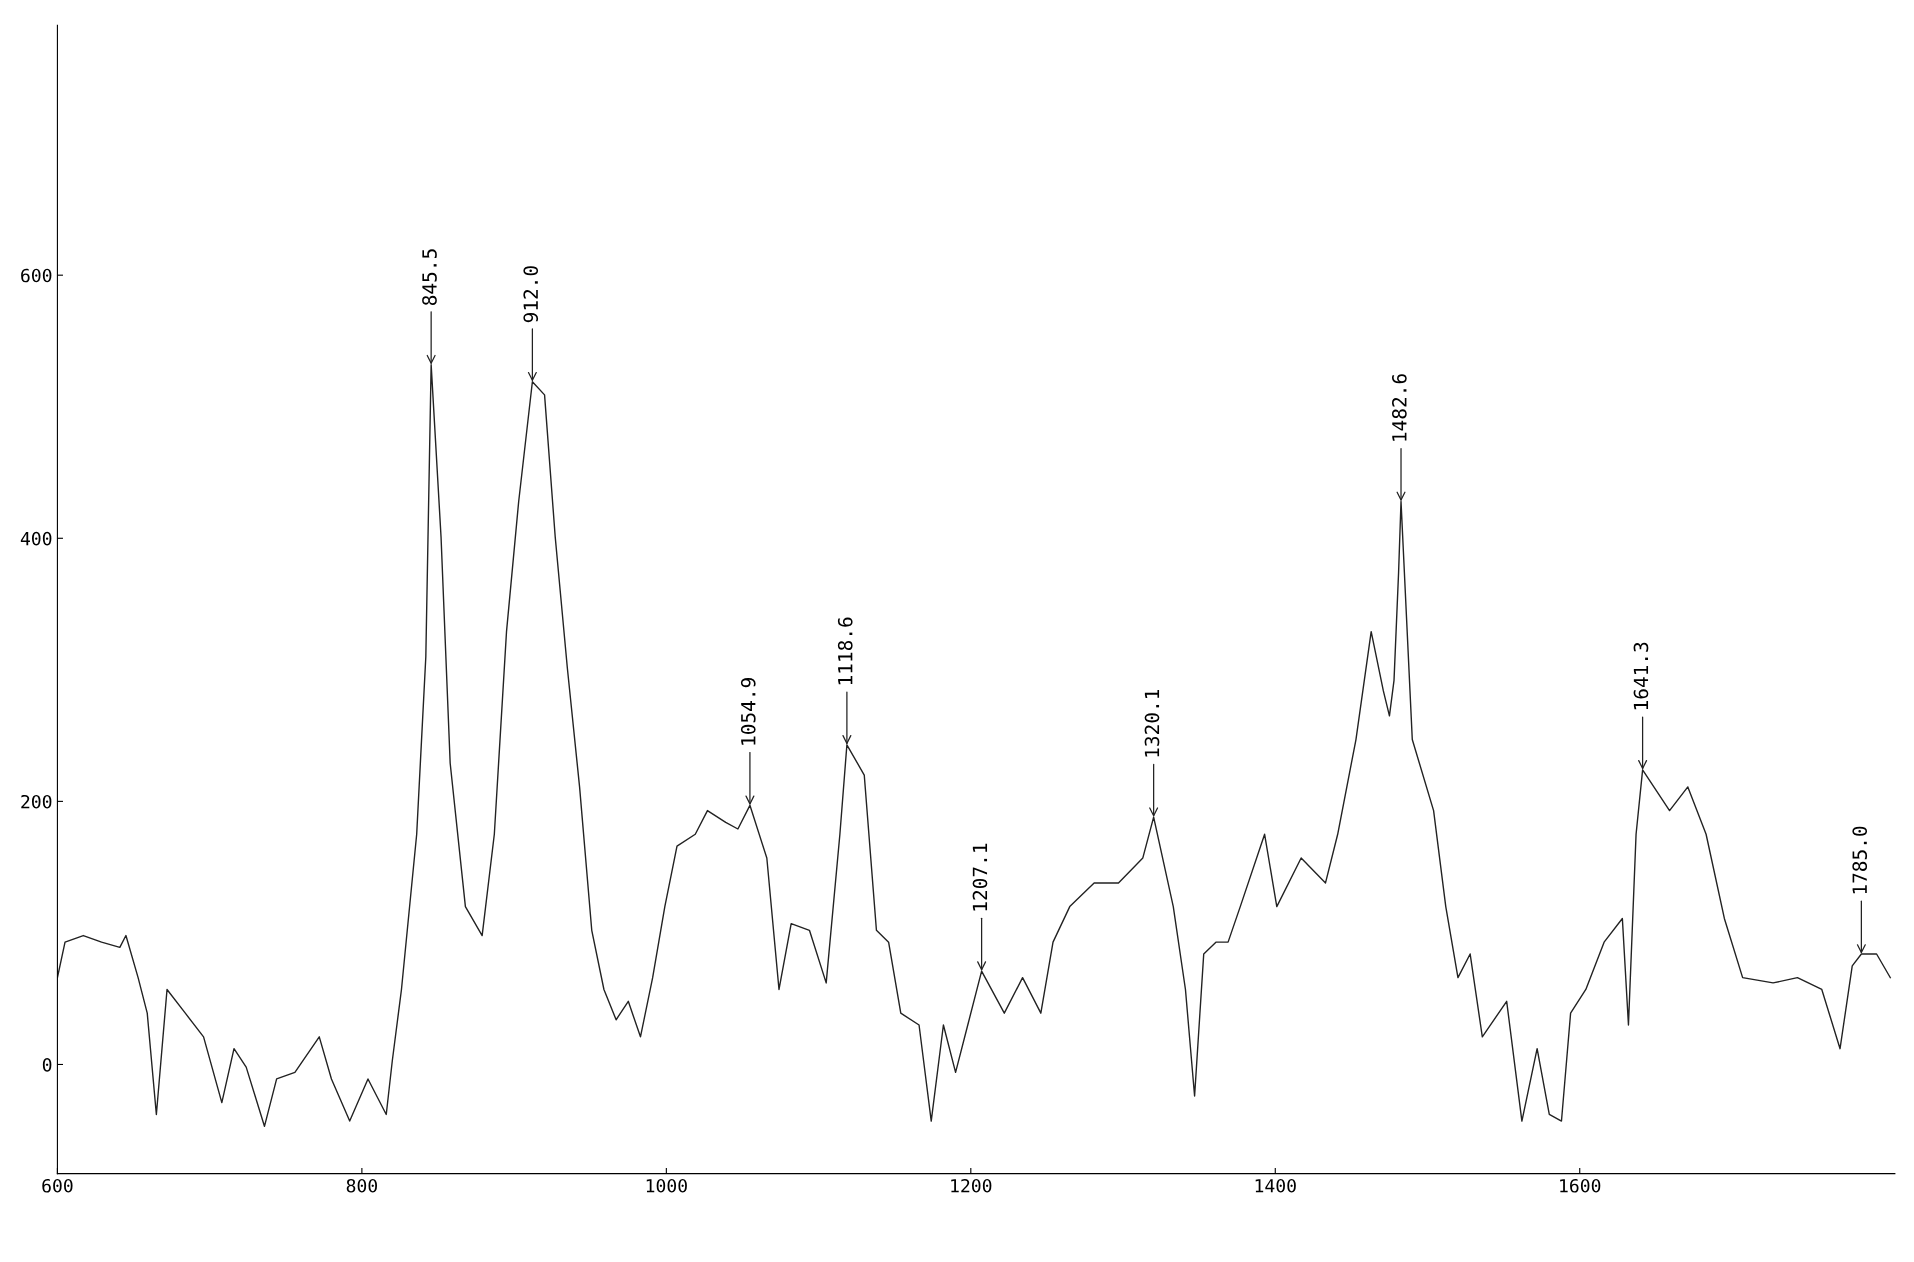 The height and width of the screenshot is (1262, 1914). Describe the element at coordinates (1275, 1185) in the screenshot. I see `x-tick-label: 1400` at that location.